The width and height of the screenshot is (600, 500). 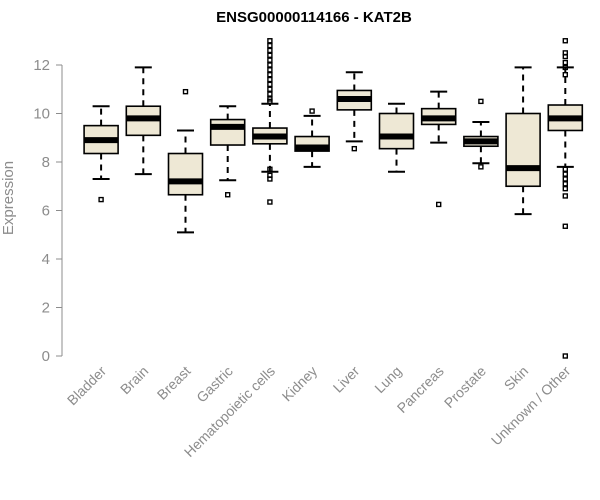 I want to click on box-bladder, so click(x=101, y=154).